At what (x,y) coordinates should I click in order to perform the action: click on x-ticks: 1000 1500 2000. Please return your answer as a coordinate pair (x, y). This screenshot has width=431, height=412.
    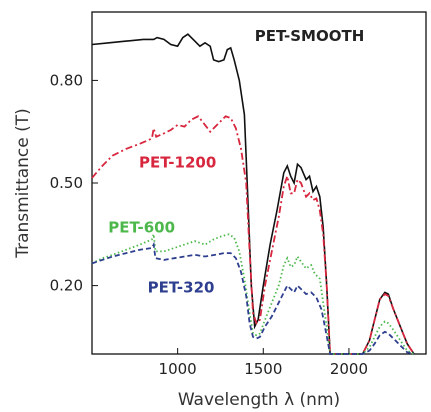
    Looking at the image, I should click on (263, 363).